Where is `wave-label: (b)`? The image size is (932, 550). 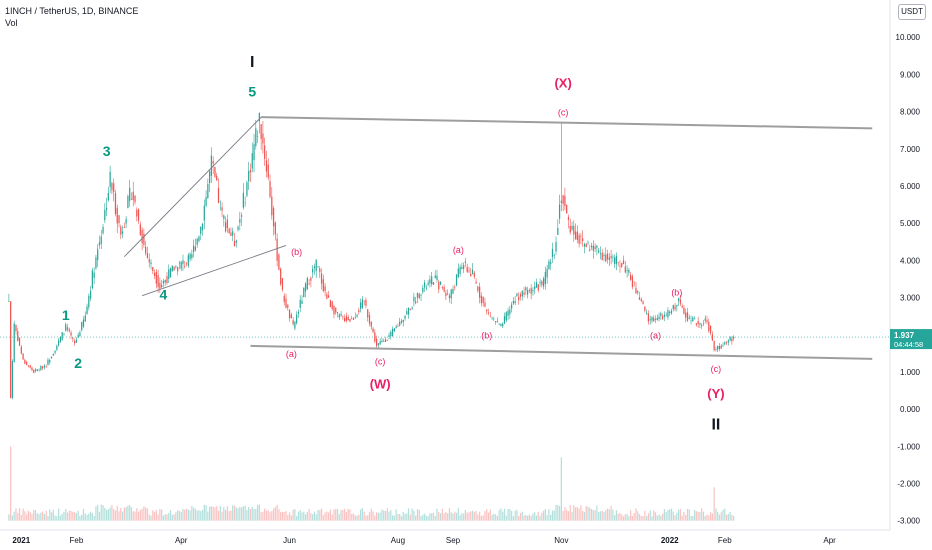
wave-label: (b) is located at coordinates (486, 335).